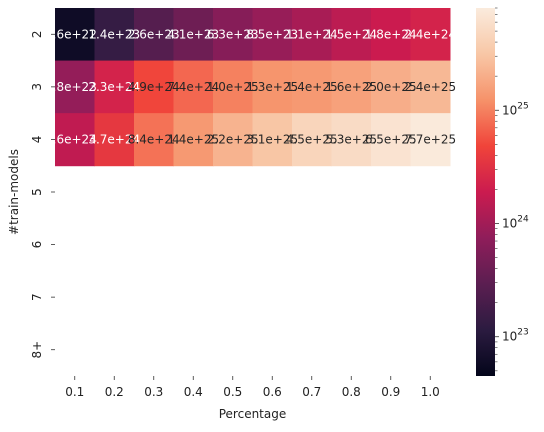 The width and height of the screenshot is (544, 432). I want to click on x-axis-label: Percentage, so click(253, 414).